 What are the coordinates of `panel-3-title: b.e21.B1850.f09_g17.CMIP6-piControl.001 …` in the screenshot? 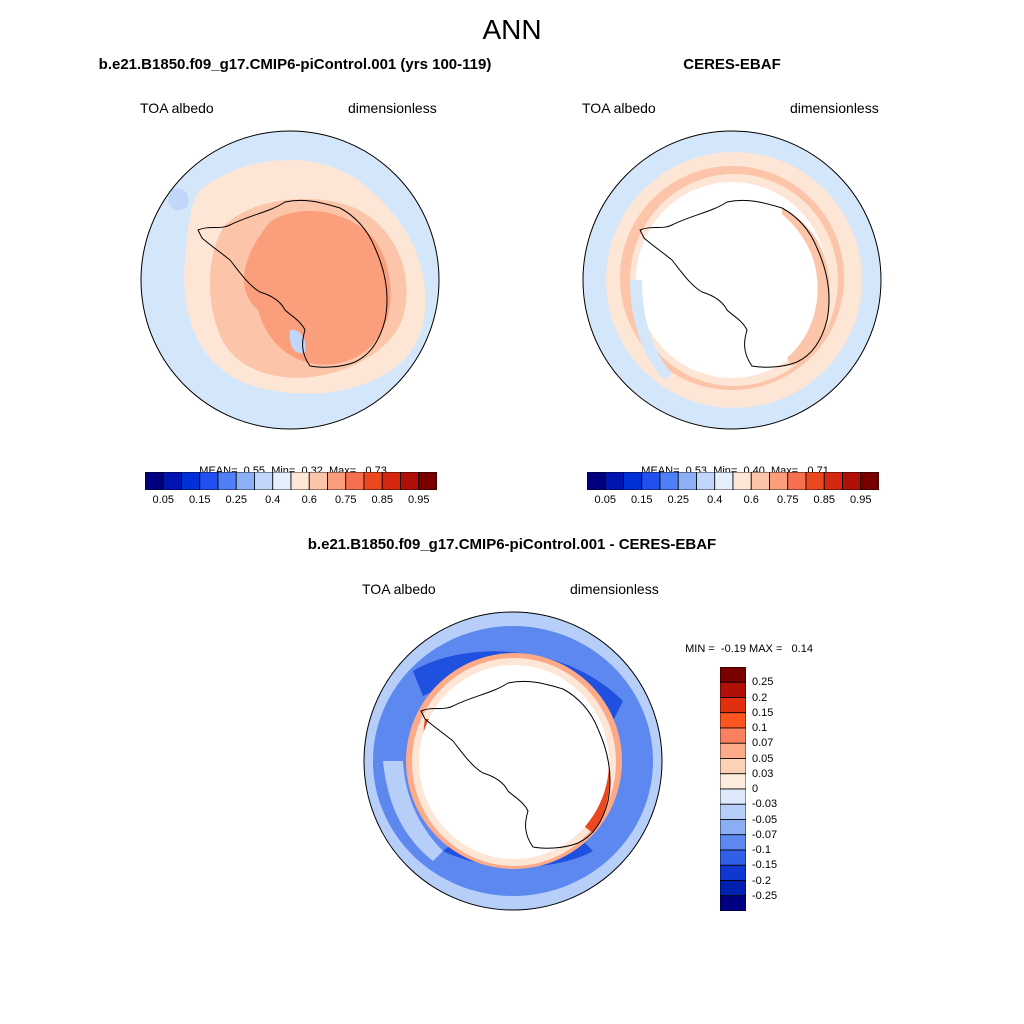 It's located at (512, 544).